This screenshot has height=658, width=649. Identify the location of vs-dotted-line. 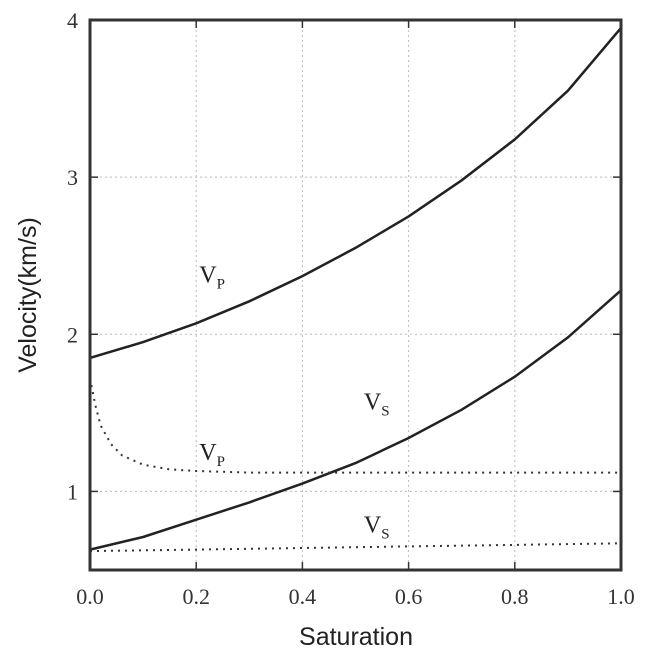
(355, 547).